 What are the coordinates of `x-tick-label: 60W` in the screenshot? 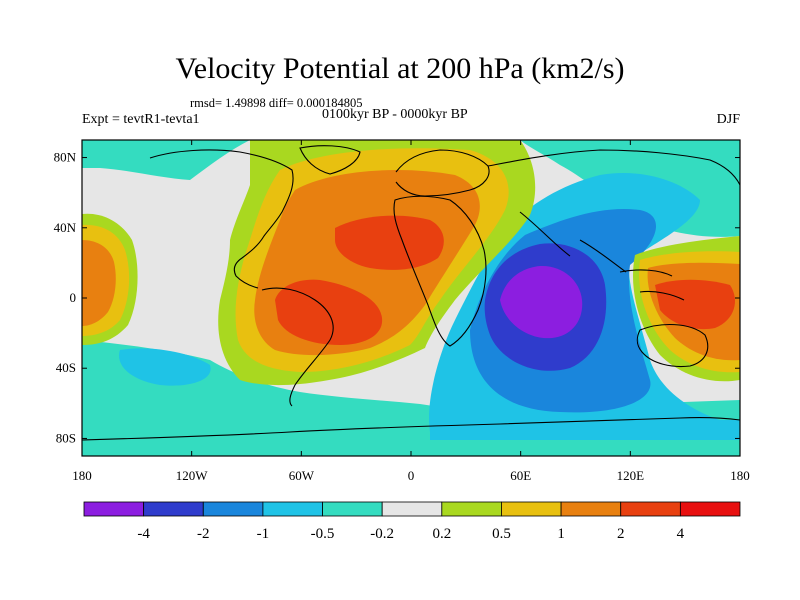 It's located at (302, 475).